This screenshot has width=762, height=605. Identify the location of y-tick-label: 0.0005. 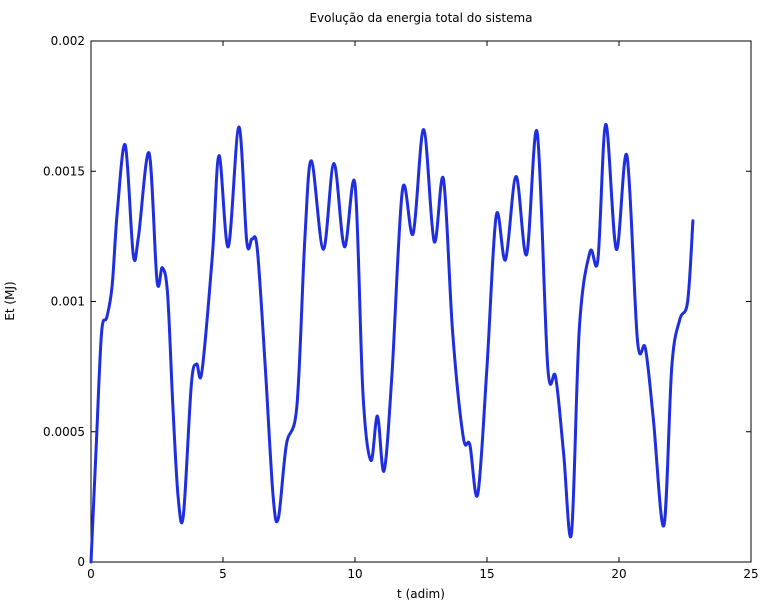
(64, 432).